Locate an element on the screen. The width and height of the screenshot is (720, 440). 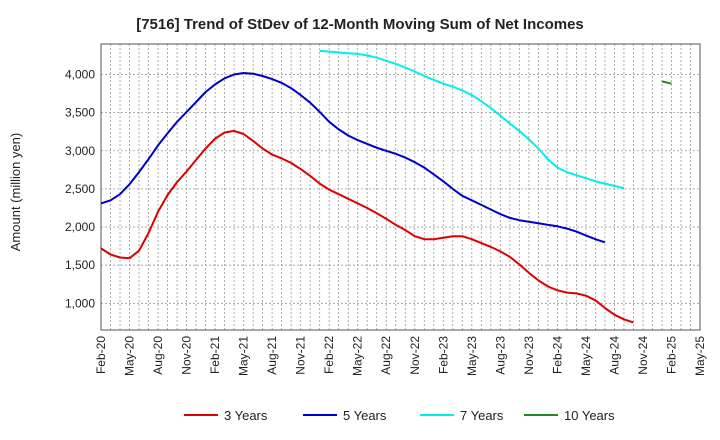
legend-label: 10 Years is located at coordinates (589, 415).